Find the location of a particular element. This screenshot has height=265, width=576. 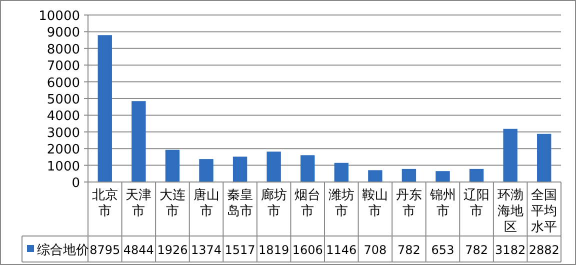

x-tick-label: 辽阳市 is located at coordinates (477, 203).